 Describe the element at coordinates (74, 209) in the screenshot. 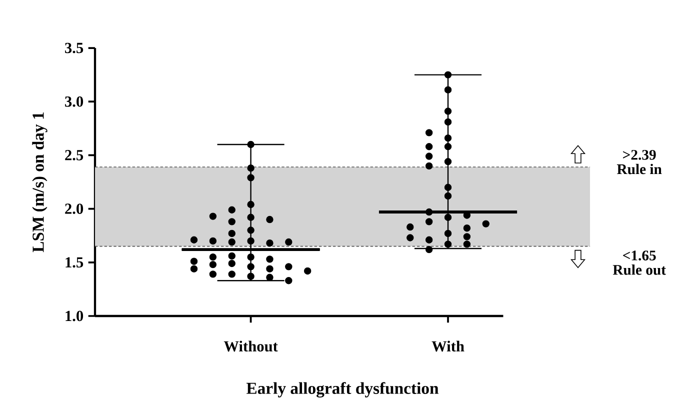

I see `y-tick-label: 2.0` at that location.